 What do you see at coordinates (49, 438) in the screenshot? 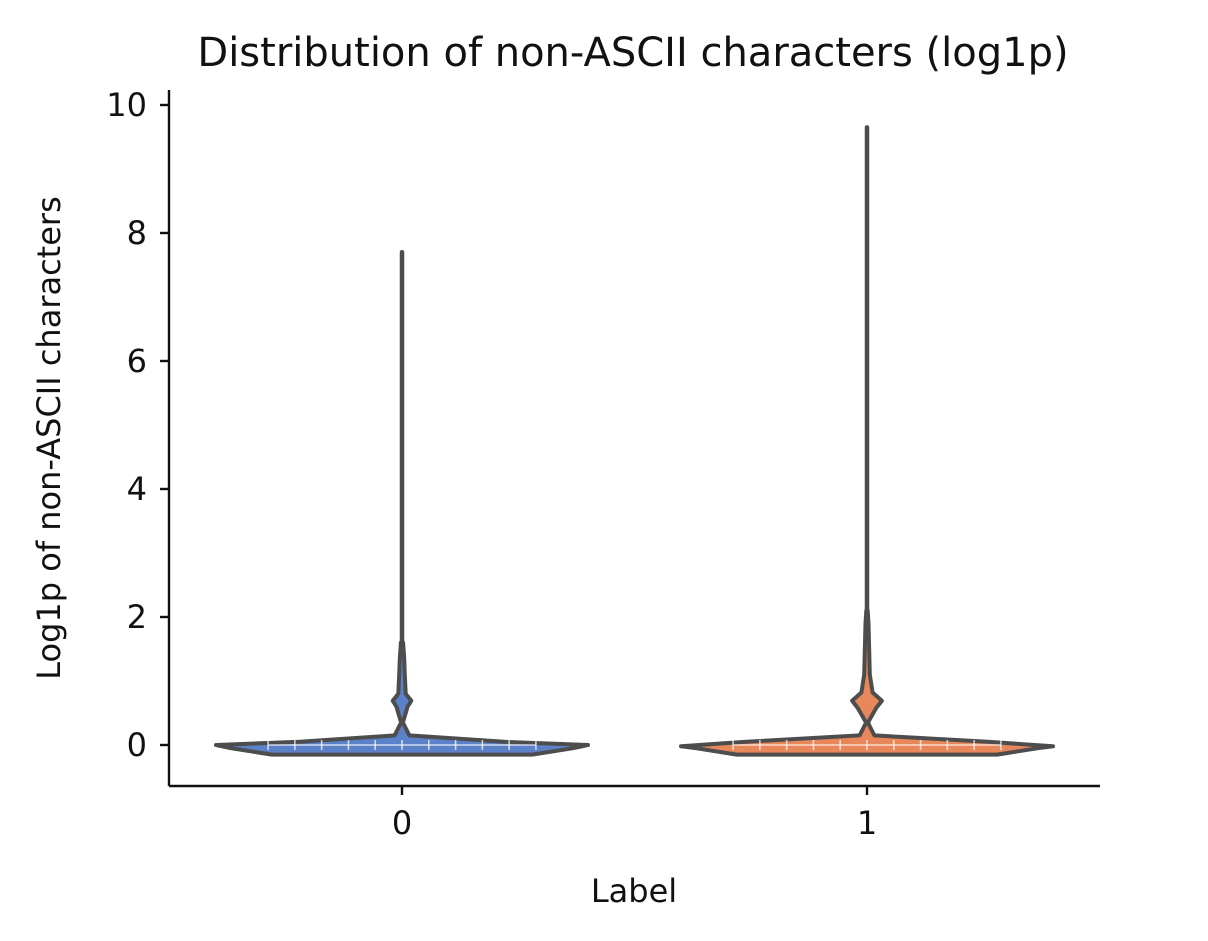
I see `y-axis-label: Log1p of non-ASCII characters` at bounding box center [49, 438].